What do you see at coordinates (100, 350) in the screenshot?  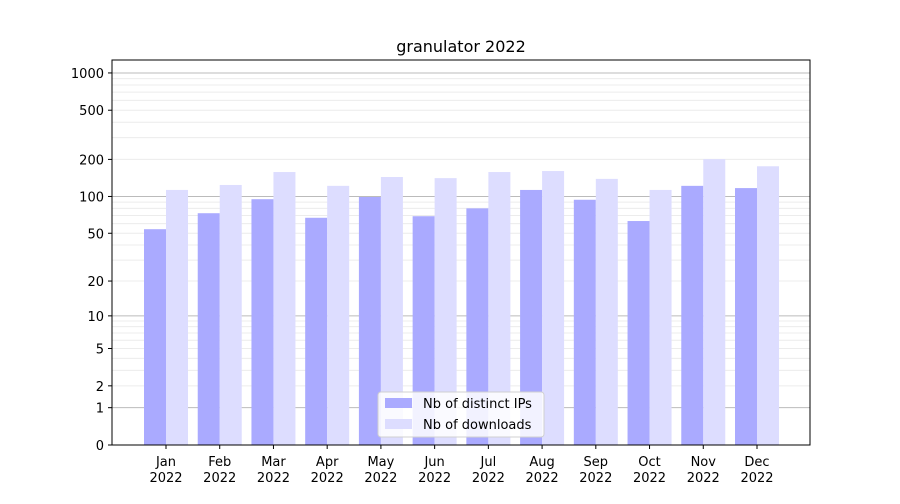 I see `y-tick-label: 5` at bounding box center [100, 350].